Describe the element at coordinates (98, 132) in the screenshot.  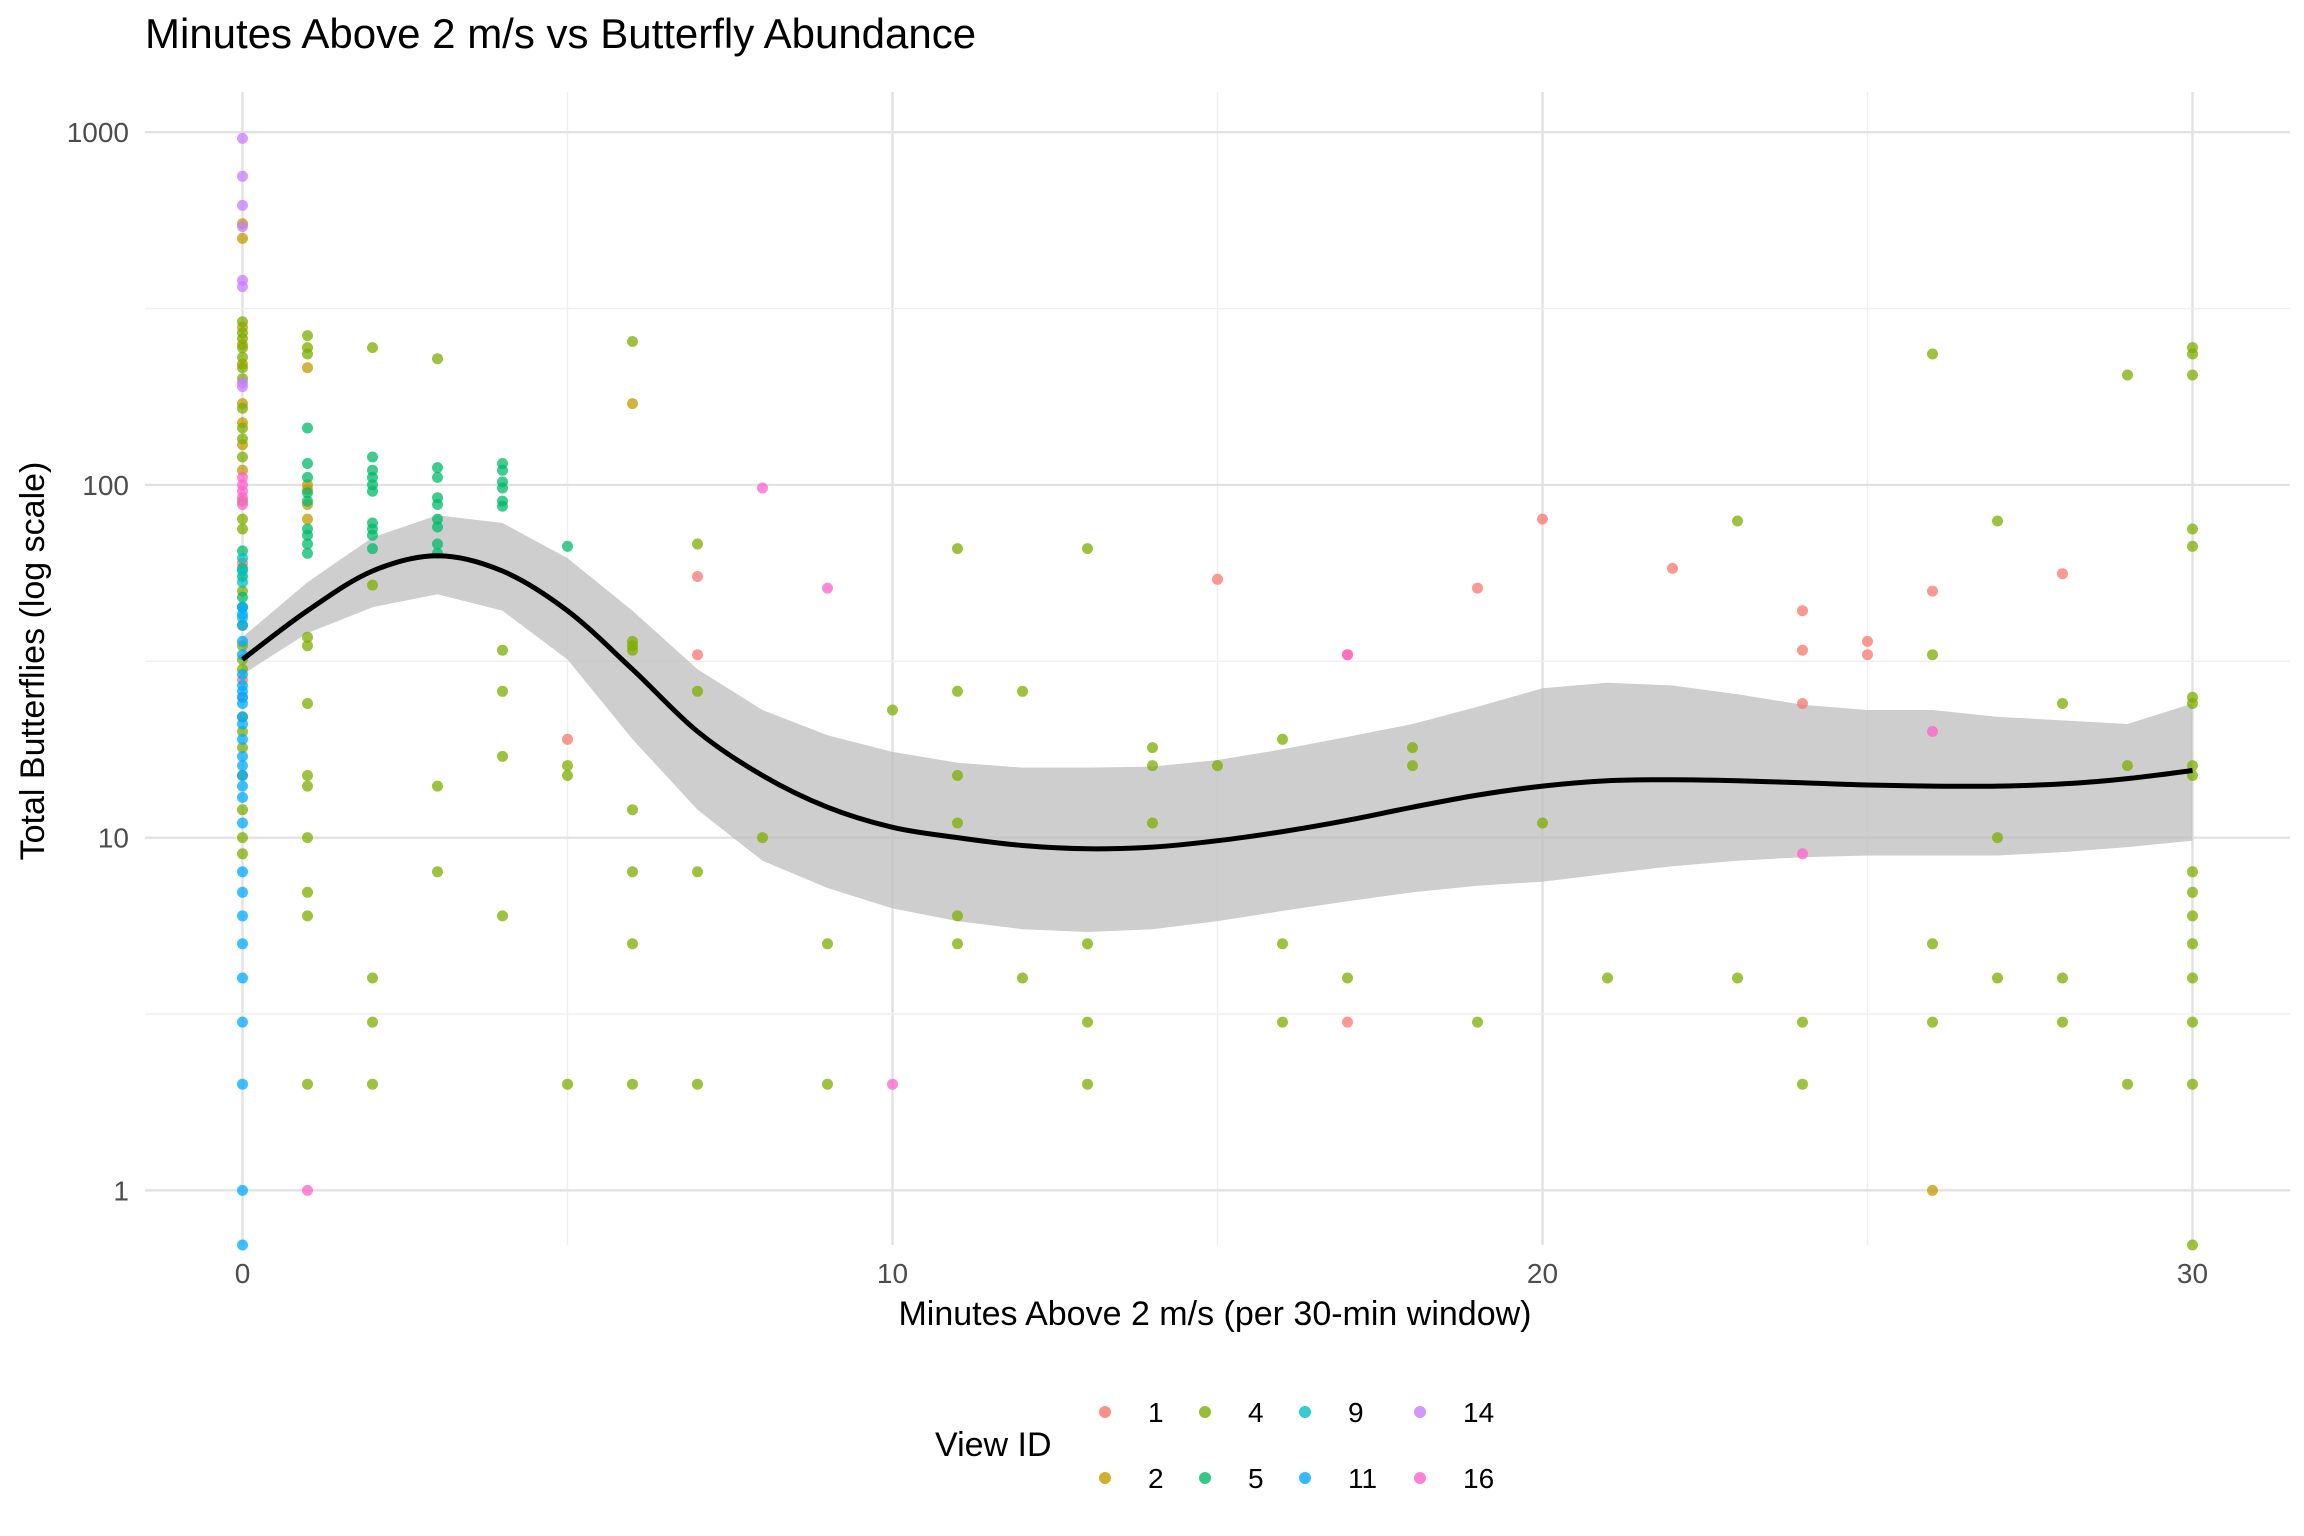
I see `y-tick-label: 1000` at that location.